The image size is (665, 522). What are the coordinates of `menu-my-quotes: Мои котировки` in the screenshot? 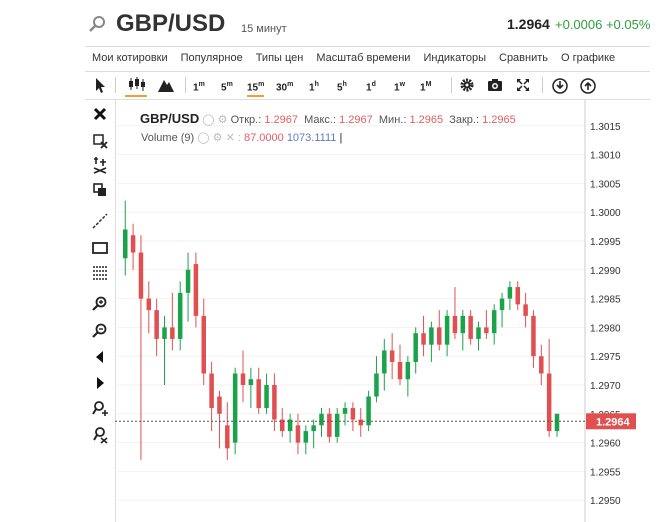 It's located at (130, 58).